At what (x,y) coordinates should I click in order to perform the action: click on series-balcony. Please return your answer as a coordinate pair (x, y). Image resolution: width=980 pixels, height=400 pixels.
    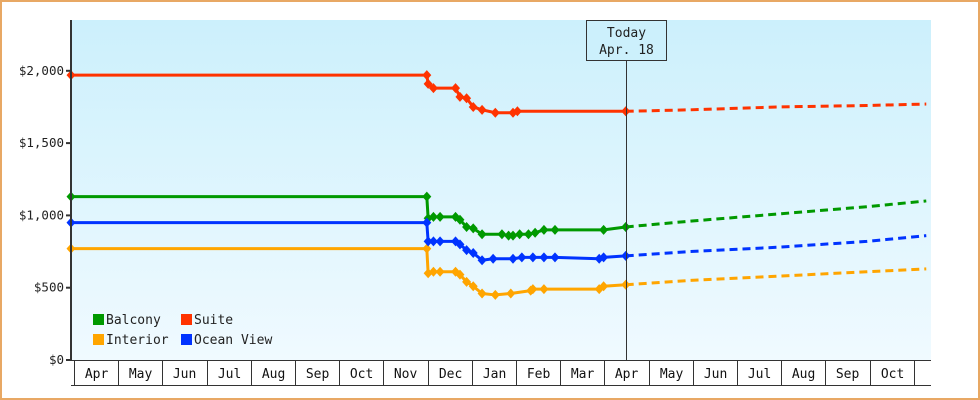
    Looking at the image, I should click on (496, 216).